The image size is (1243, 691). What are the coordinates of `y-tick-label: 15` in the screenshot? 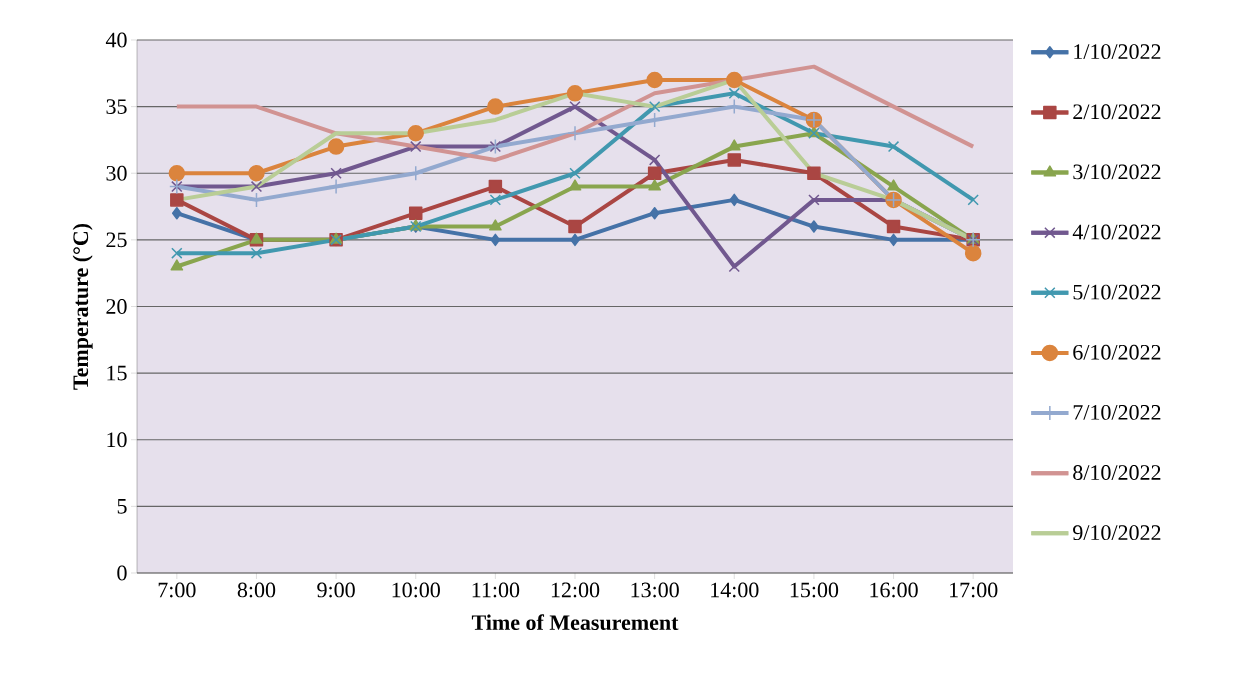 It's located at (117, 373).